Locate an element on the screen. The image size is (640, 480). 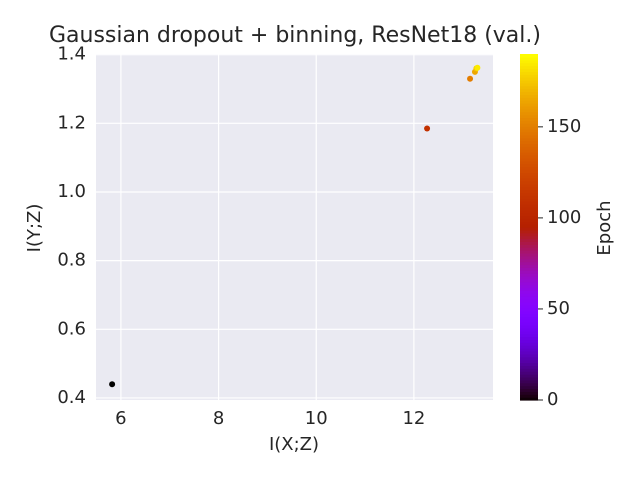
y-tick-label: 1.2 is located at coordinates (71, 122).